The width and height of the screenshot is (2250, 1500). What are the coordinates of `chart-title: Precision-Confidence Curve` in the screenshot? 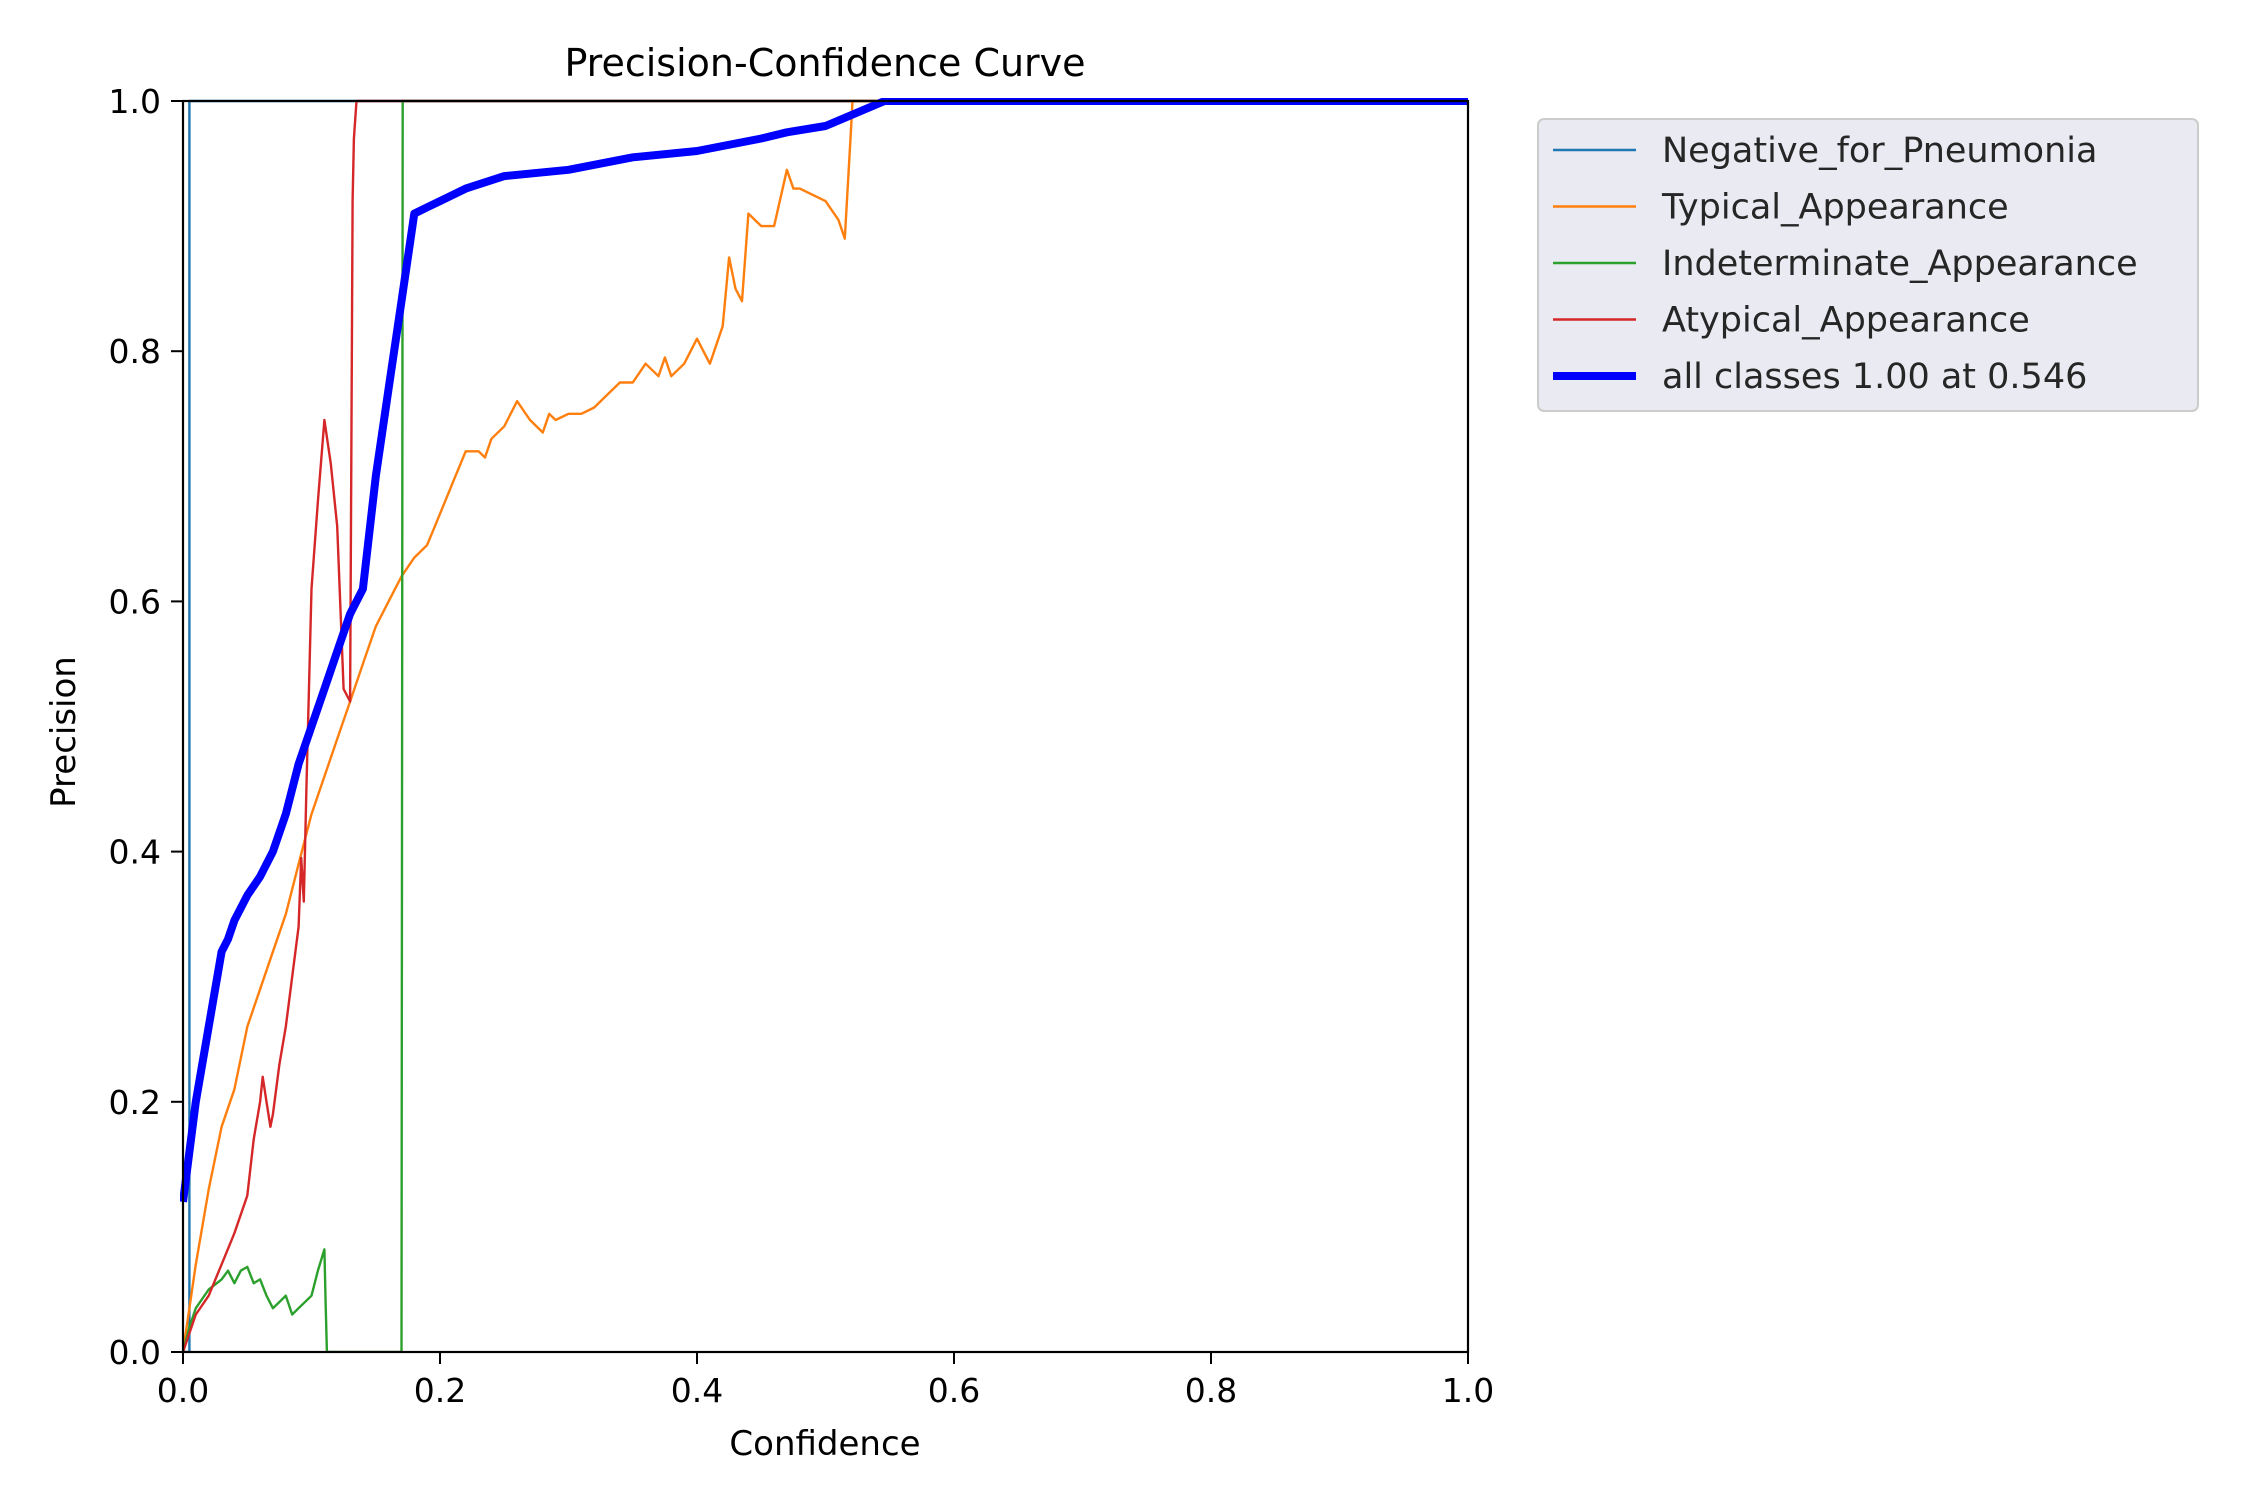 It's located at (824, 63).